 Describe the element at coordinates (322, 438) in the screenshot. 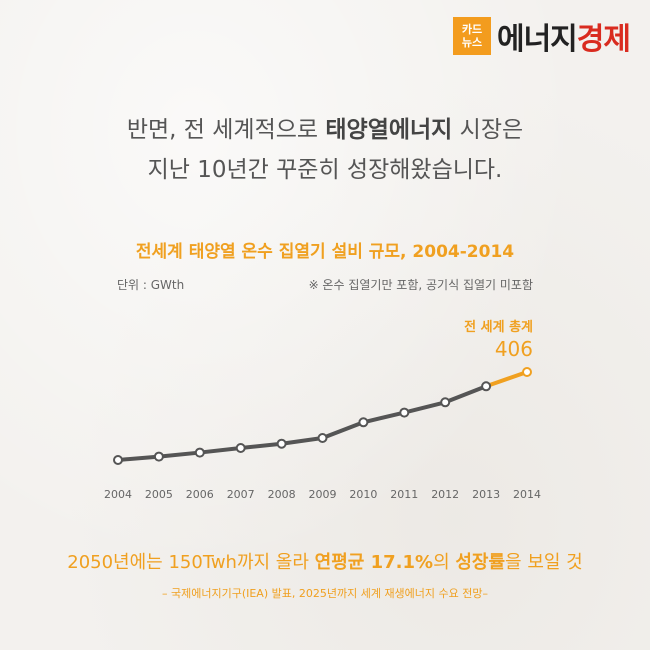

I see `data-point-2009` at that location.